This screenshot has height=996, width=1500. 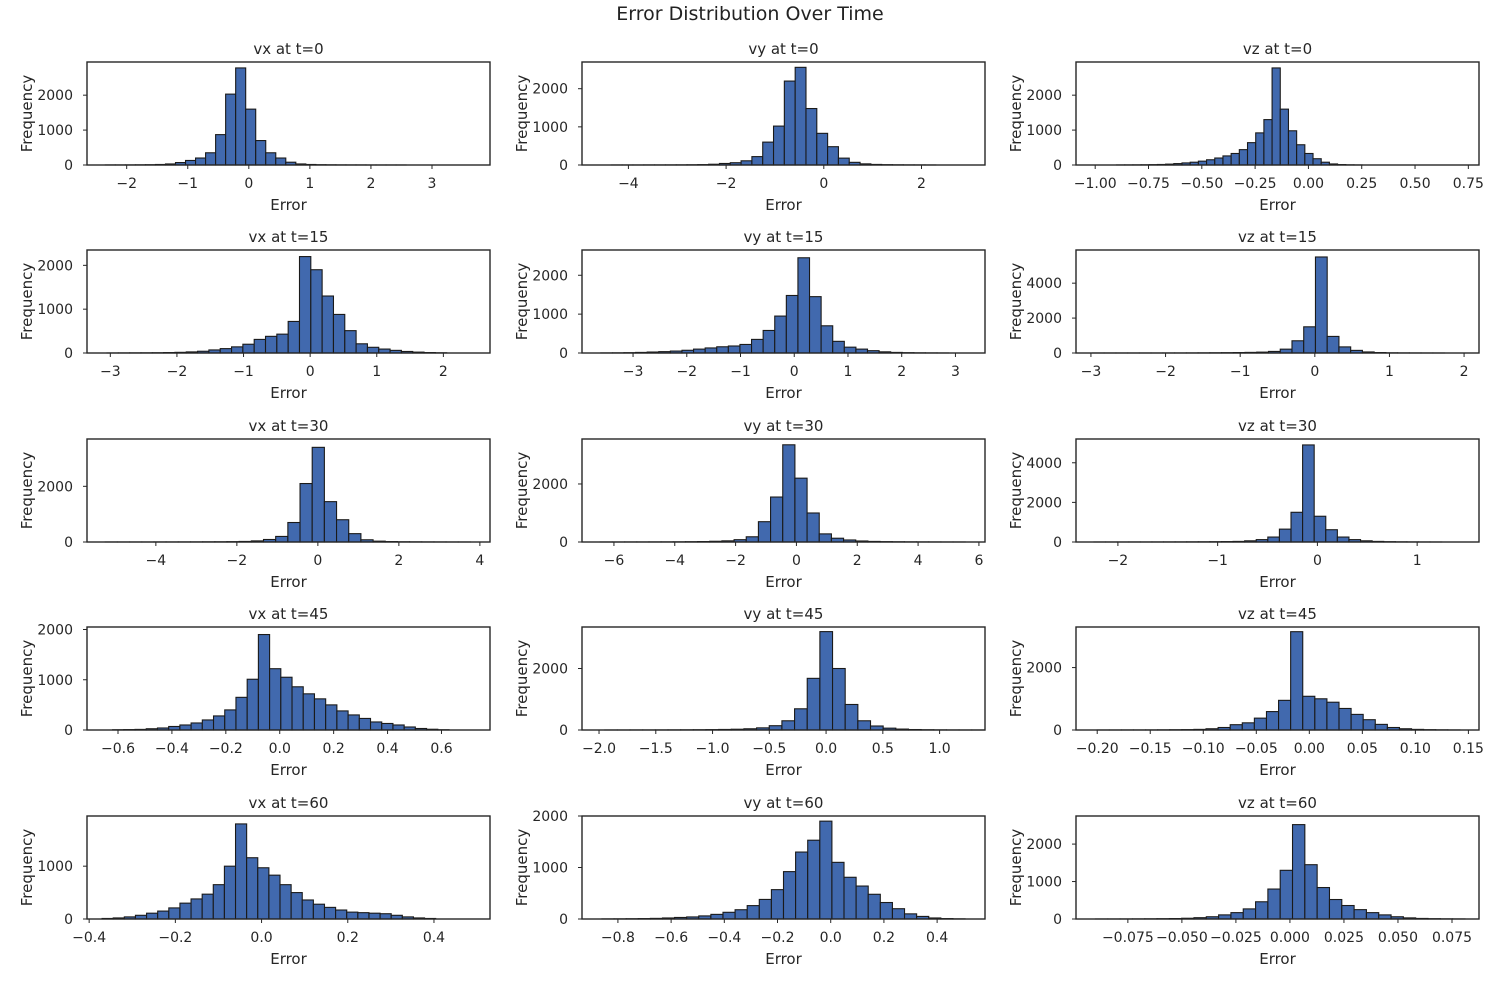 I want to click on subplot-title: vz at t=30, so click(x=1277, y=426).